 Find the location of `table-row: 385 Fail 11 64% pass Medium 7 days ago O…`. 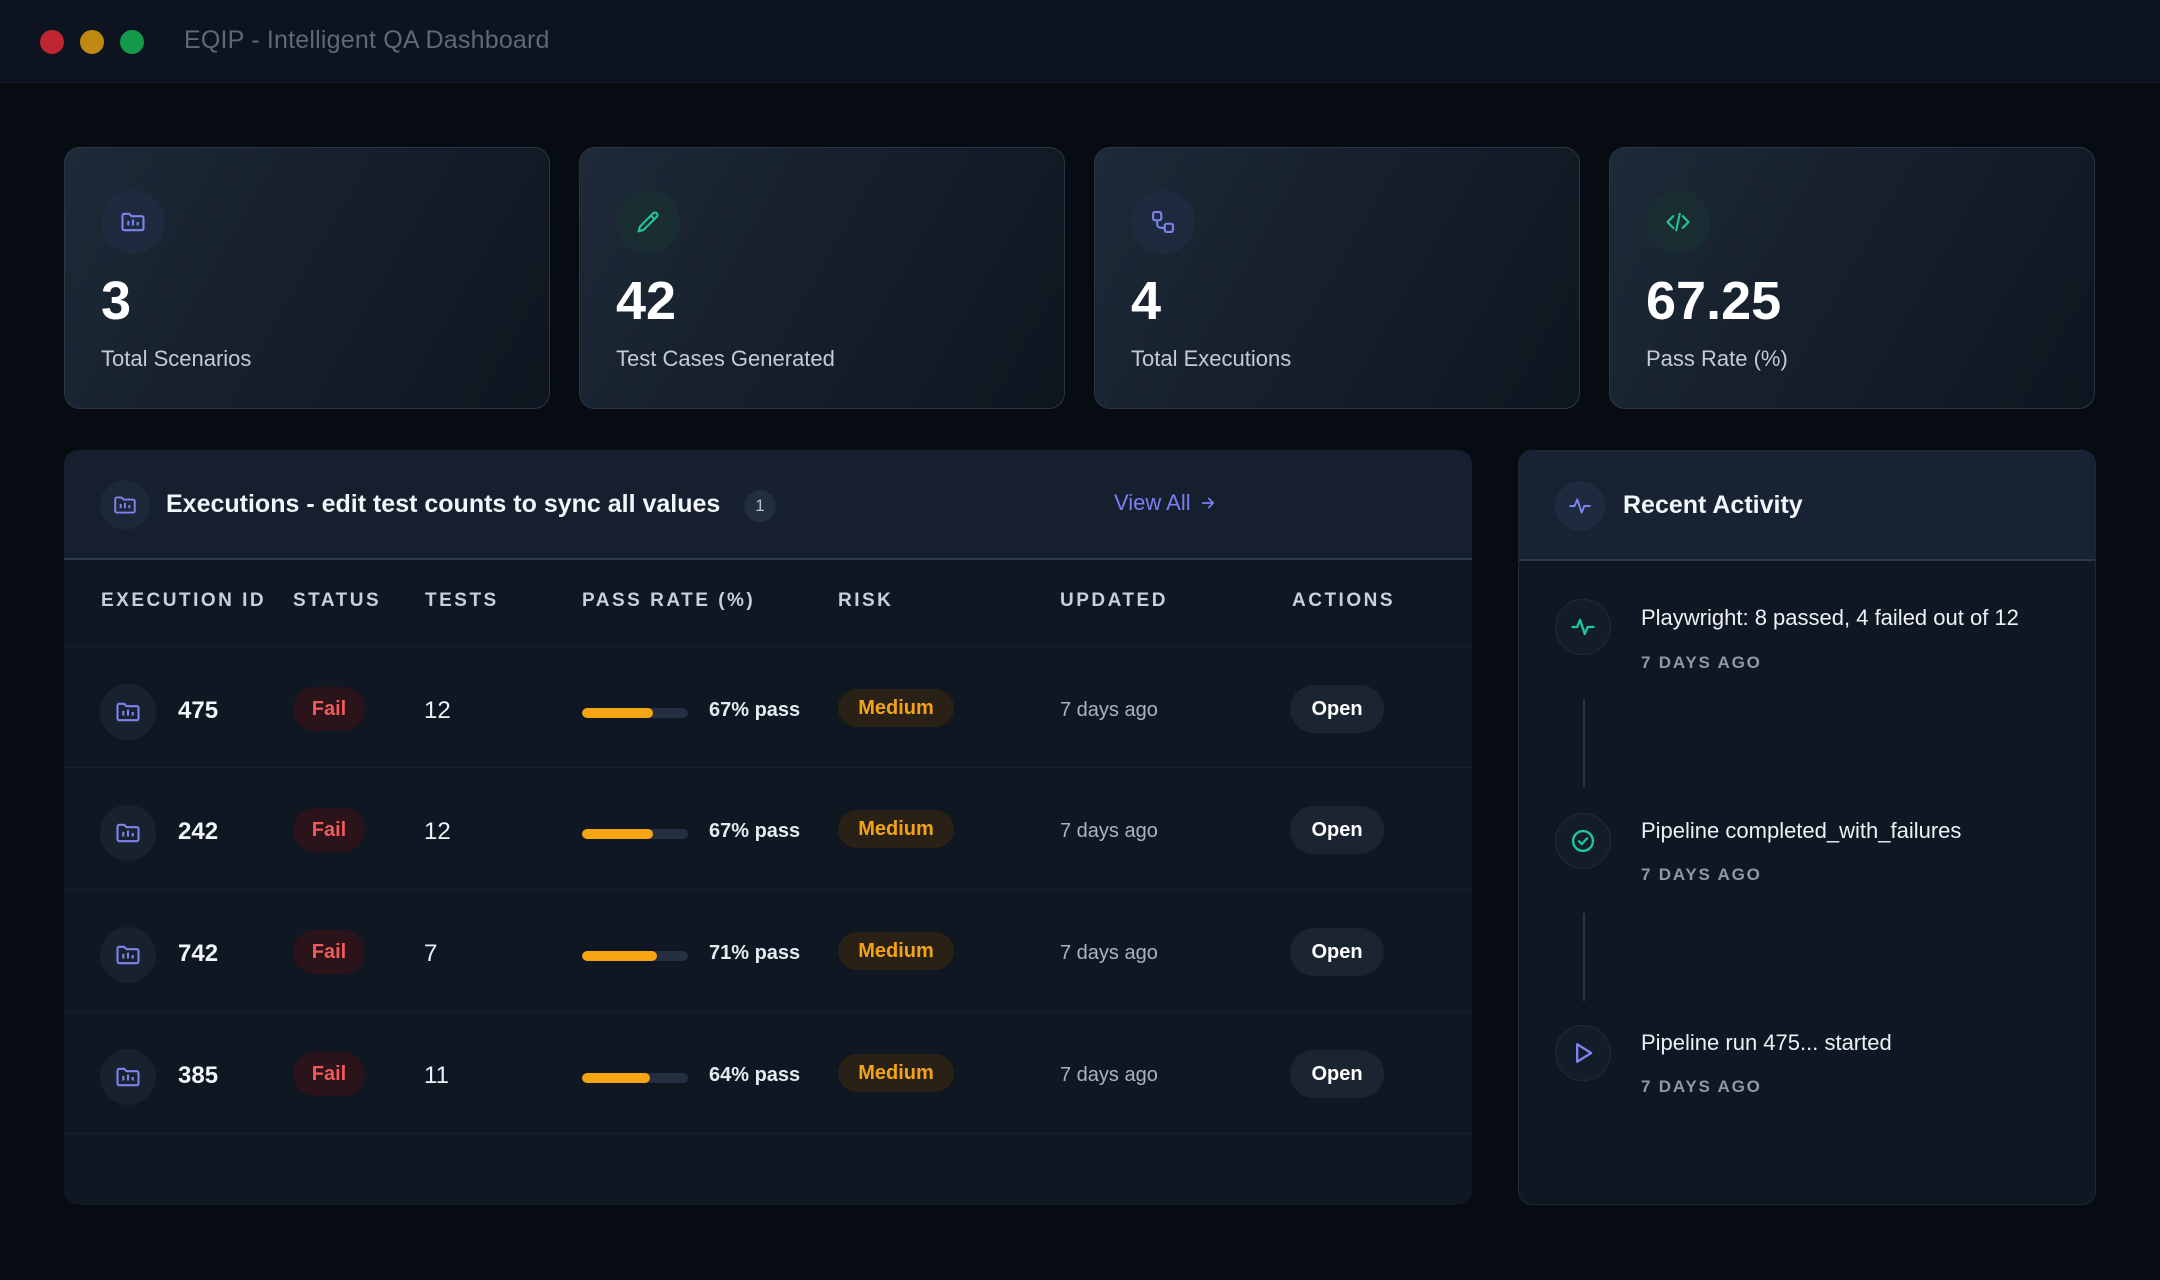

table-row: 385 Fail 11 64% pass Medium 7 days ago O… is located at coordinates (768, 1073).